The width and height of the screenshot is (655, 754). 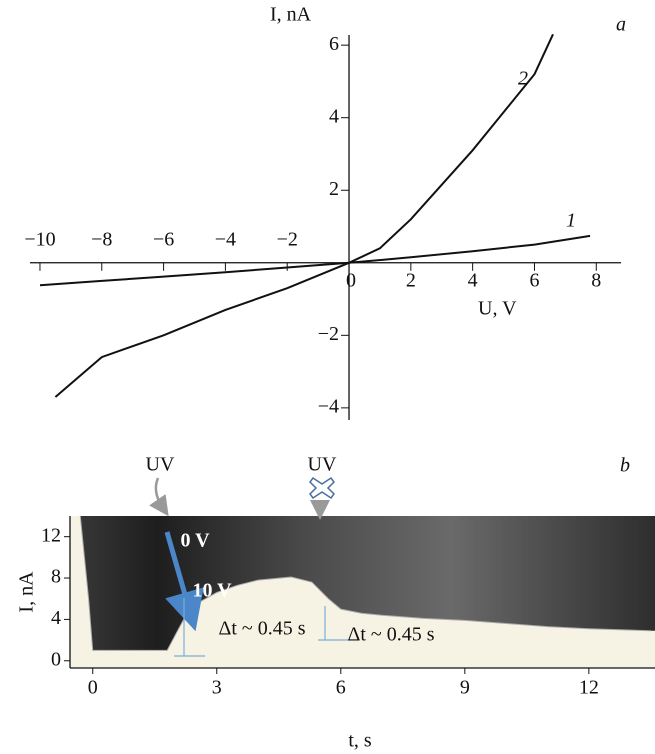 I want to click on x-tick-label: −6, so click(x=163, y=239).